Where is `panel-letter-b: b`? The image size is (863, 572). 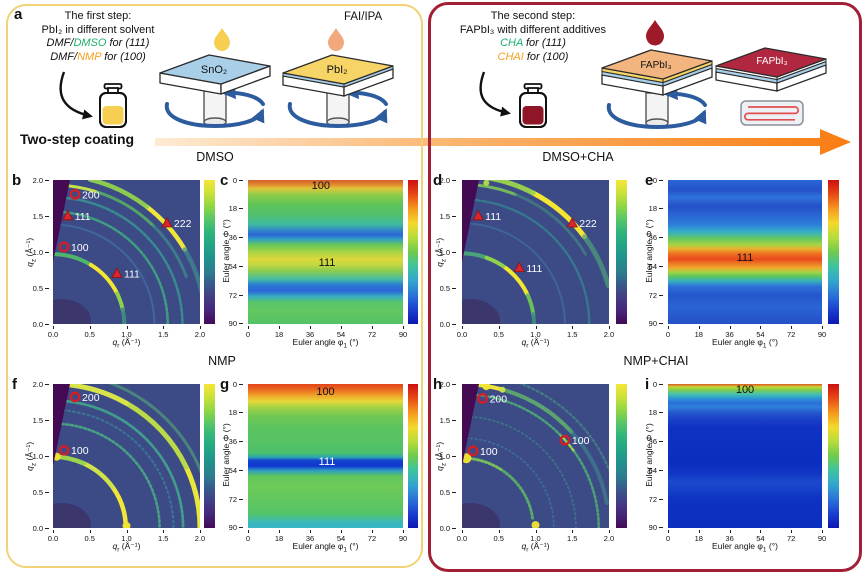 panel-letter-b: b is located at coordinates (17, 180).